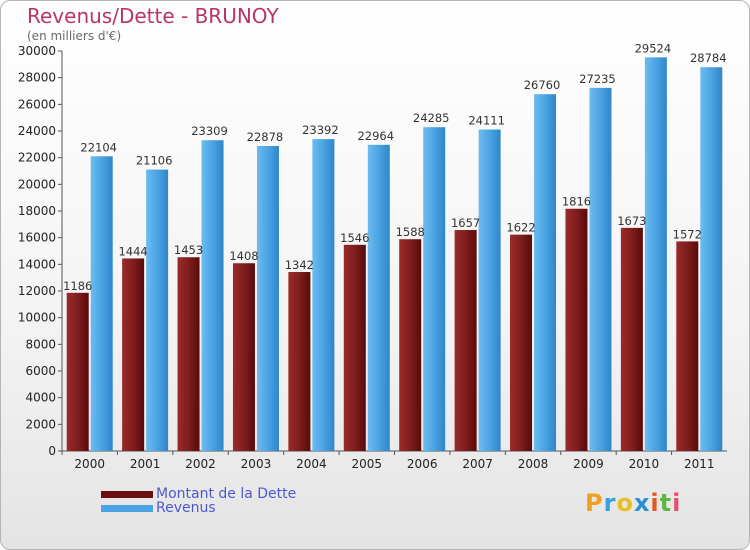 Image resolution: width=750 pixels, height=550 pixels. What do you see at coordinates (625, 503) in the screenshot?
I see `logo-letter: o` at bounding box center [625, 503].